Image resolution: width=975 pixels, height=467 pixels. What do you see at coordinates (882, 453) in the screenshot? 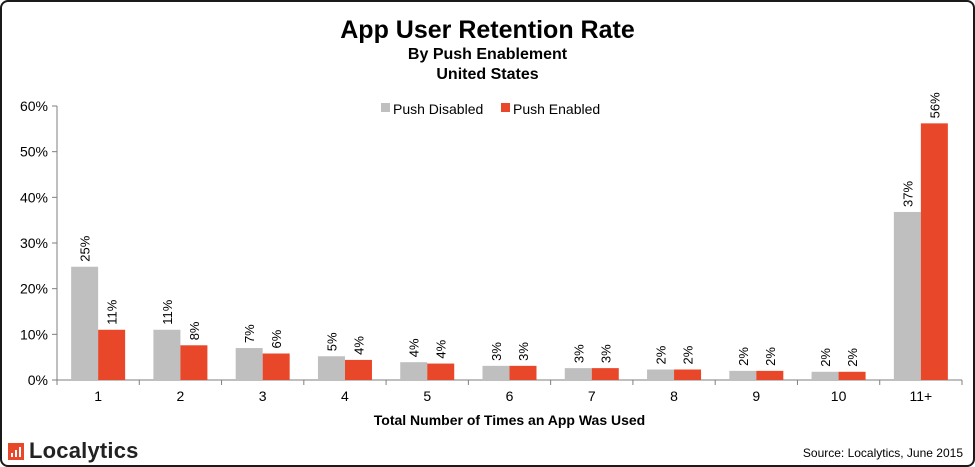
I see `source-note: Source: Localytics, June 2015` at bounding box center [882, 453].